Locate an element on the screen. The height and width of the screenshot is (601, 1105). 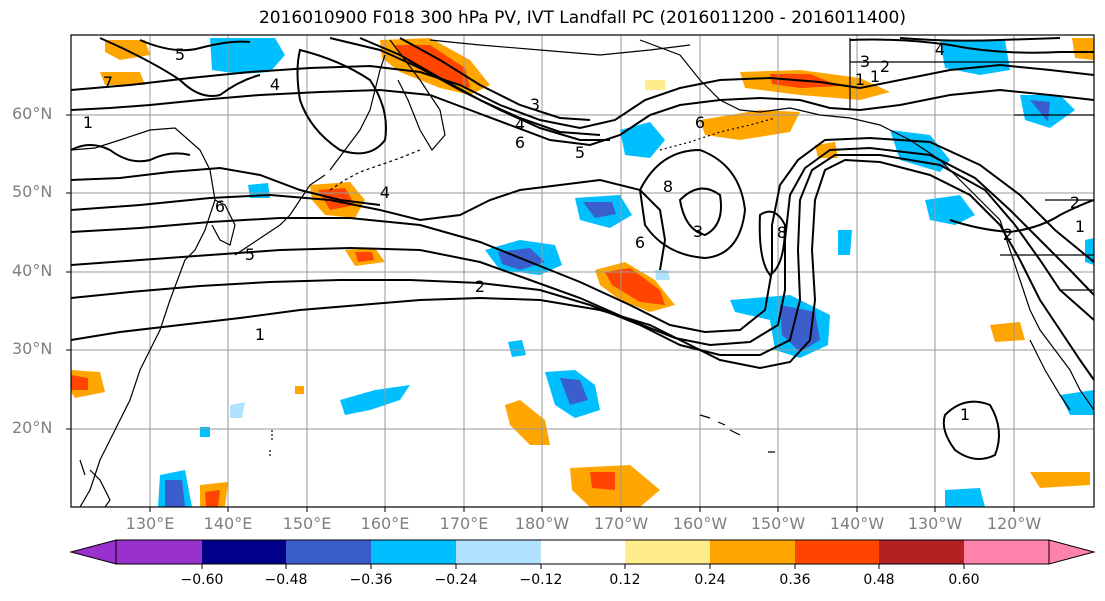
lon-label: 130°E is located at coordinates (150, 523).